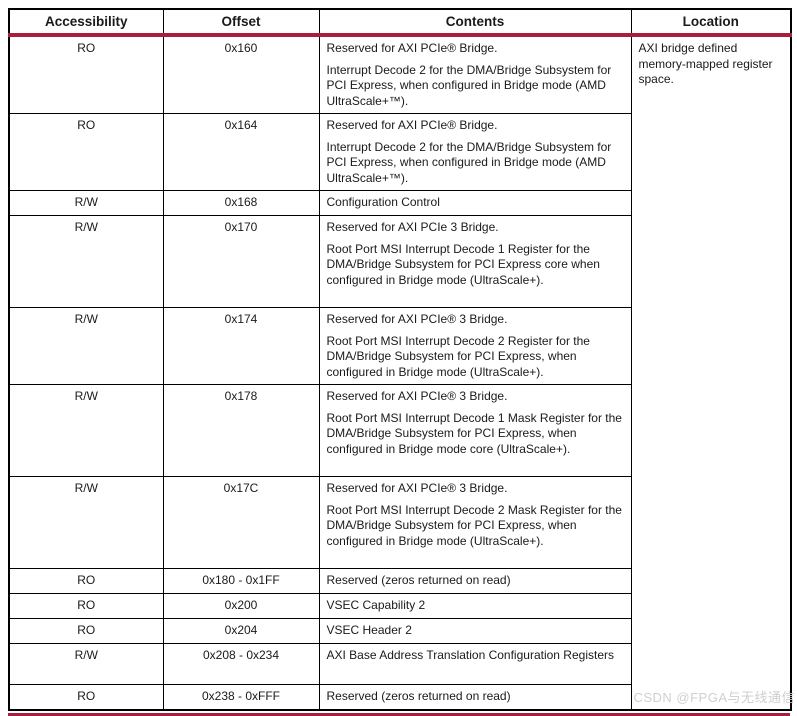 This screenshot has height=716, width=797. I want to click on offset-cell: 0x170, so click(241, 262).